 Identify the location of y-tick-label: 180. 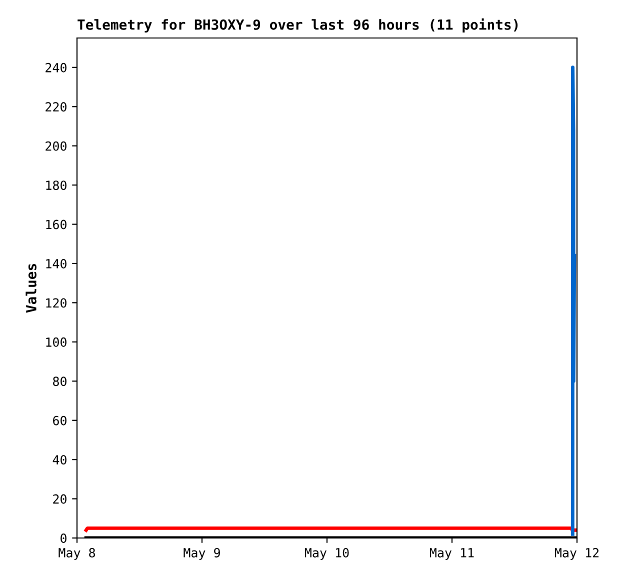
(56, 185).